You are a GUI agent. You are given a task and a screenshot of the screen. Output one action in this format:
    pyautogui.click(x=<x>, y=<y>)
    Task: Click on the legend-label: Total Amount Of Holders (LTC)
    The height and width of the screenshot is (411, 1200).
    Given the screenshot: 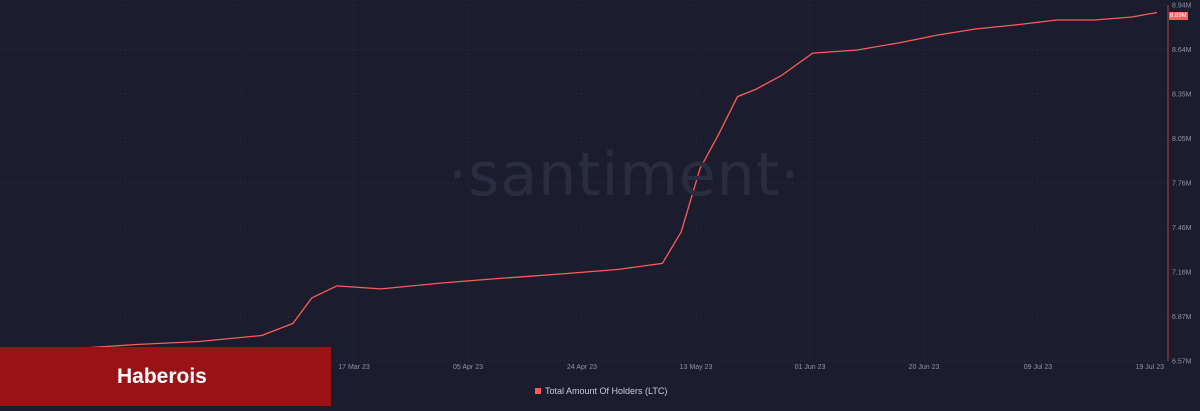 What is the action you would take?
    pyautogui.click(x=606, y=391)
    